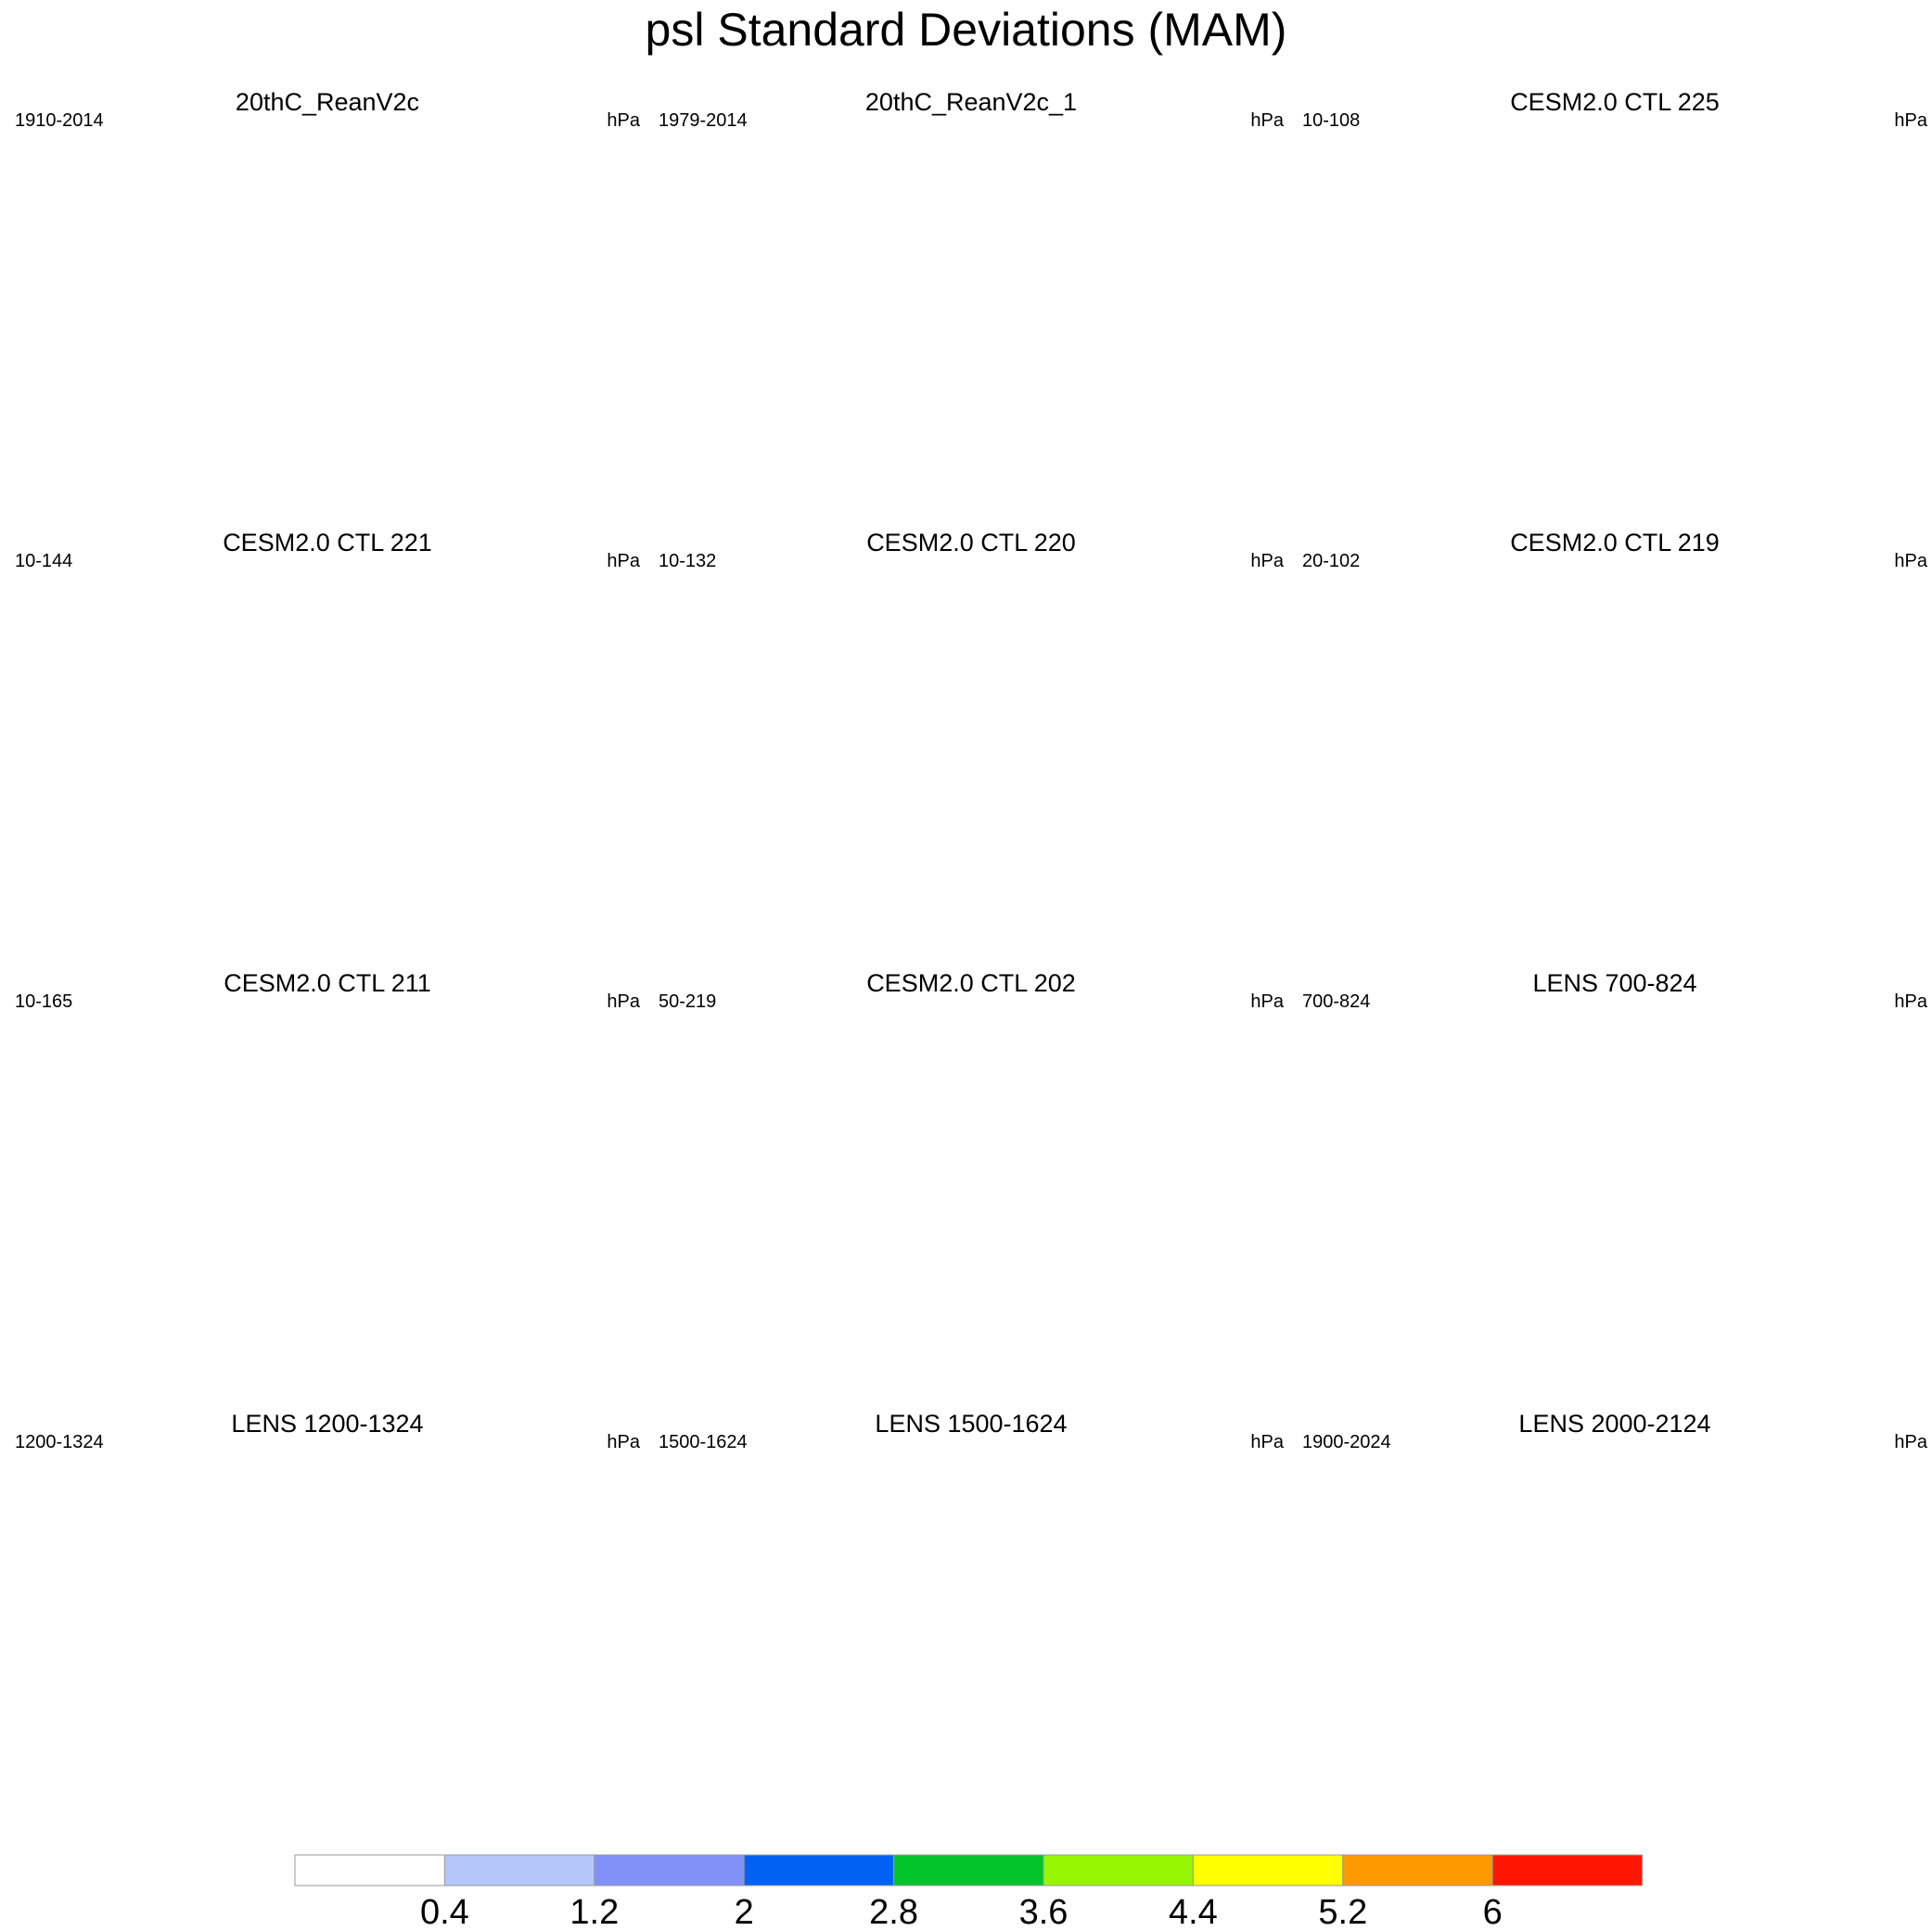 The width and height of the screenshot is (1932, 1931). Describe the element at coordinates (1193, 1912) in the screenshot. I see `colorbar-label: 4.4` at that location.